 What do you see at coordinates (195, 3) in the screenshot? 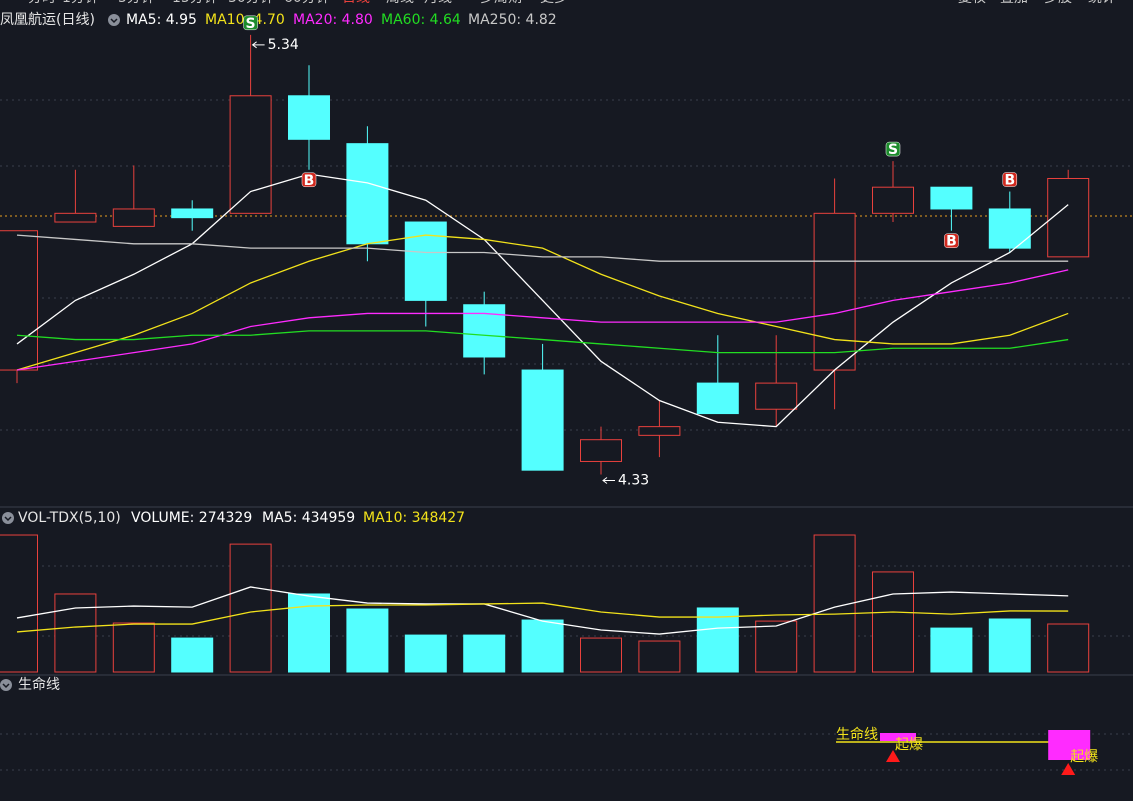
I see `toolbar-tab: 15分钟` at bounding box center [195, 3].